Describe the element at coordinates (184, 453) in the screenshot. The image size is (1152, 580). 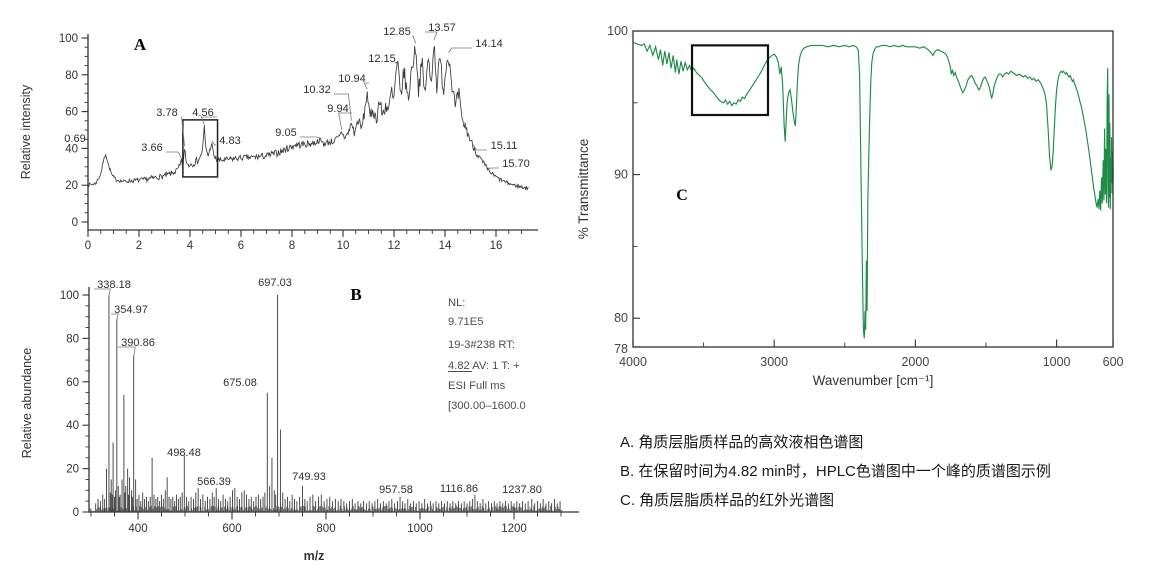
I see `peak-label: 498.48` at that location.